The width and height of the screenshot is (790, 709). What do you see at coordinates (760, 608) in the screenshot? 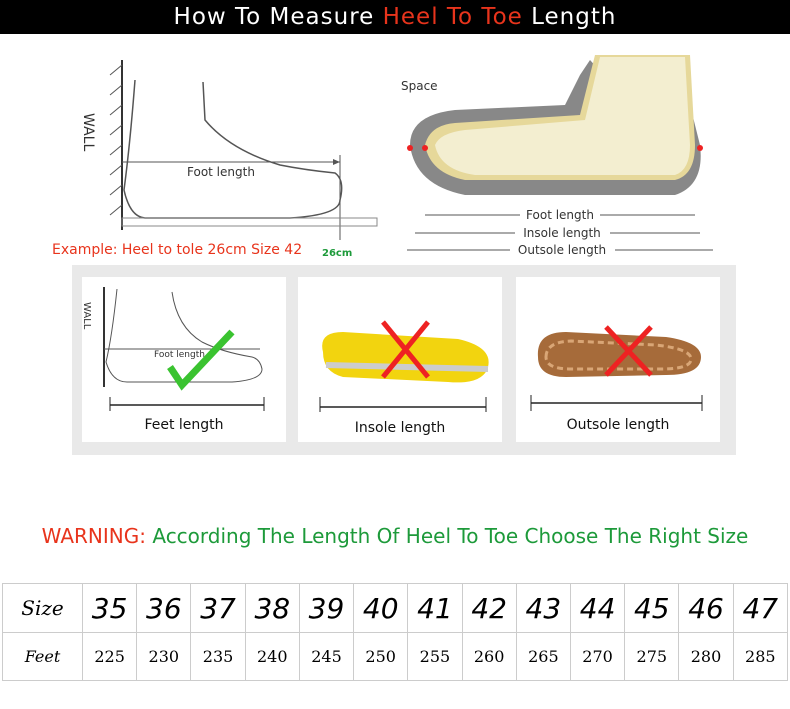
I see `size-cell: 47` at bounding box center [760, 608].